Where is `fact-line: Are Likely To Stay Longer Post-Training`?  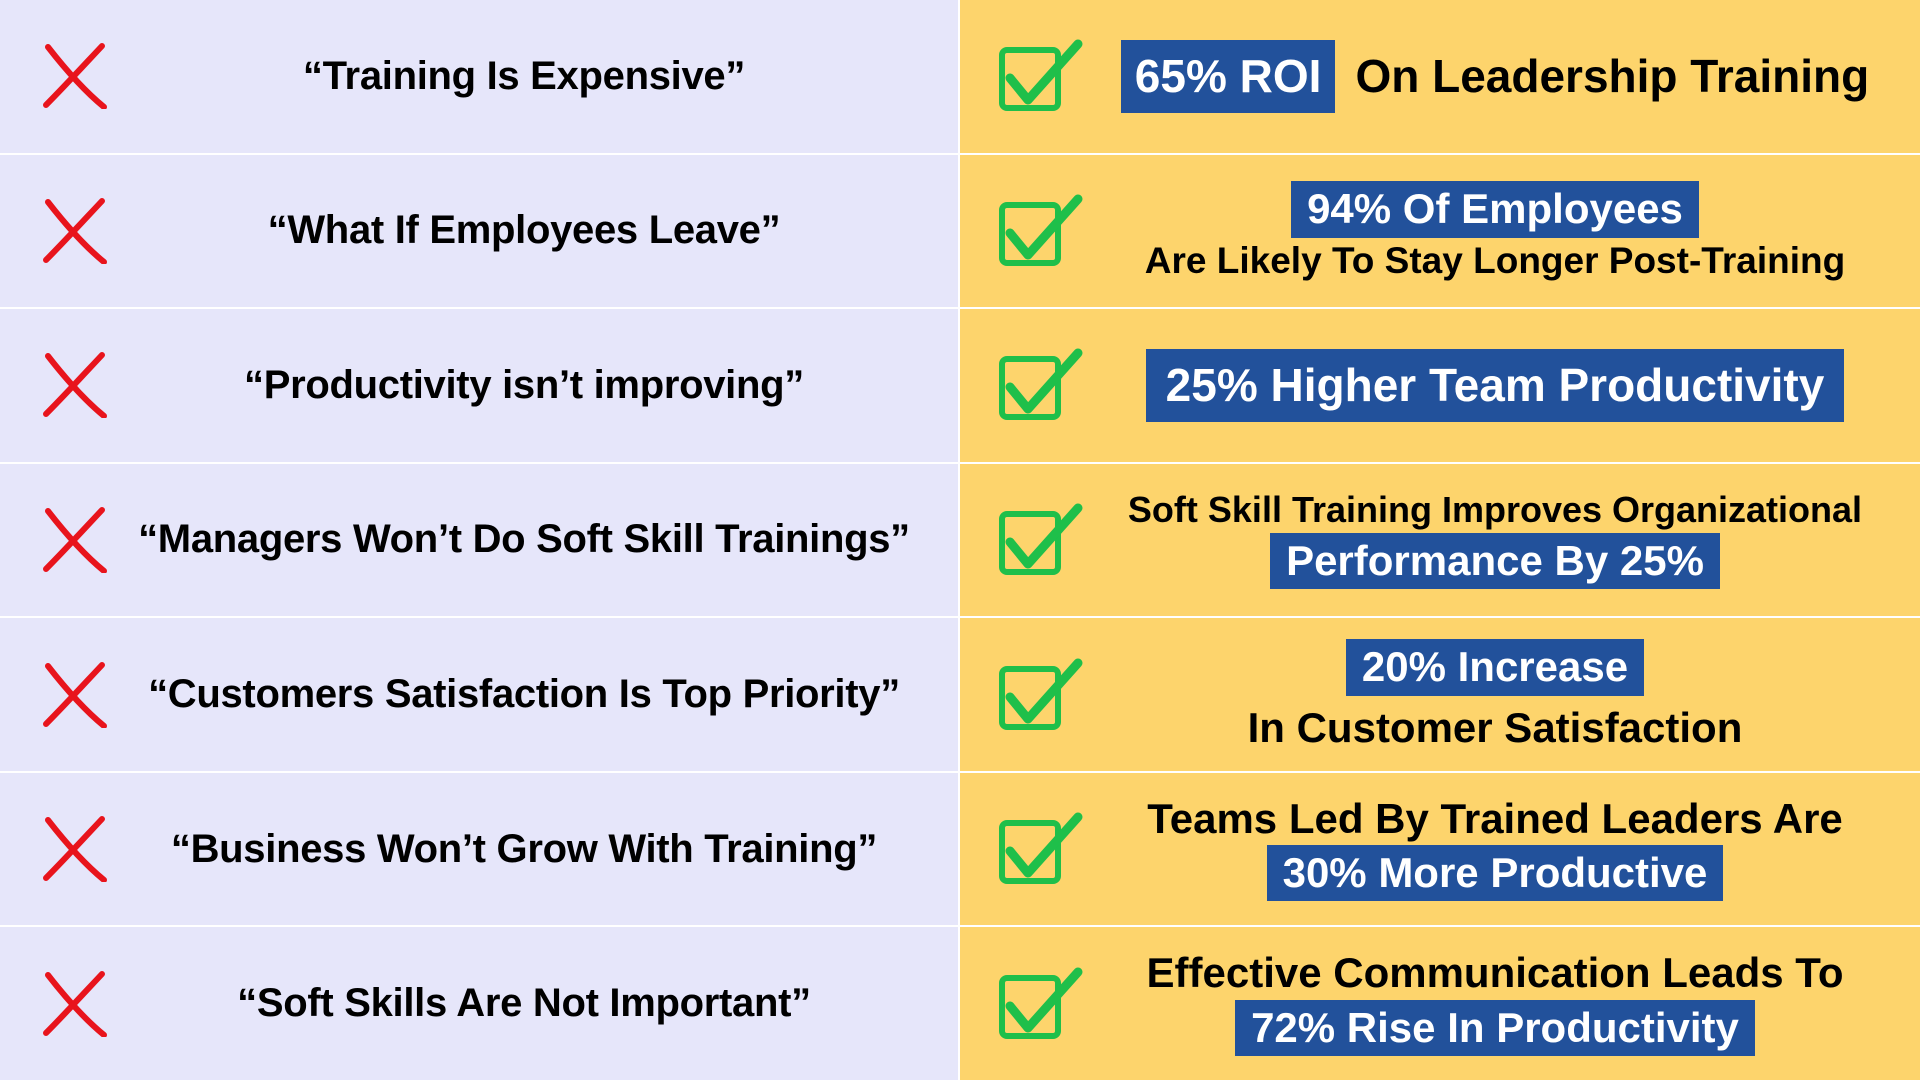
fact-line: Are Likely To Stay Longer Post-Training is located at coordinates (1495, 261).